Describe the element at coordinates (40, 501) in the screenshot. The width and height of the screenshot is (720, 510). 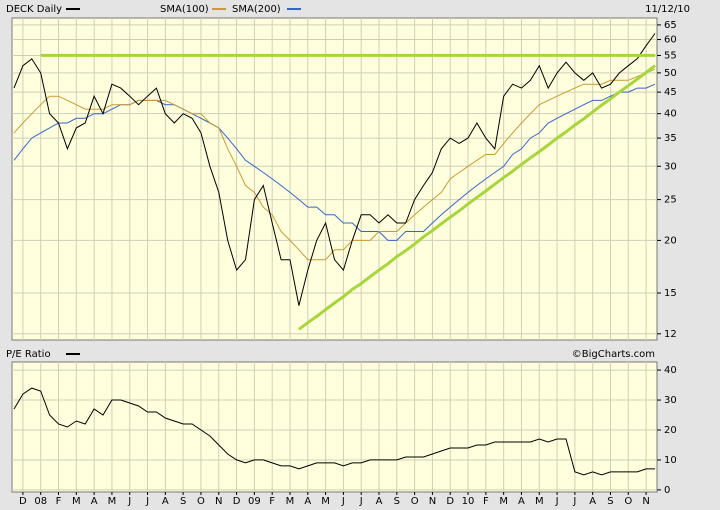
I see `x-tick-label: 08` at that location.